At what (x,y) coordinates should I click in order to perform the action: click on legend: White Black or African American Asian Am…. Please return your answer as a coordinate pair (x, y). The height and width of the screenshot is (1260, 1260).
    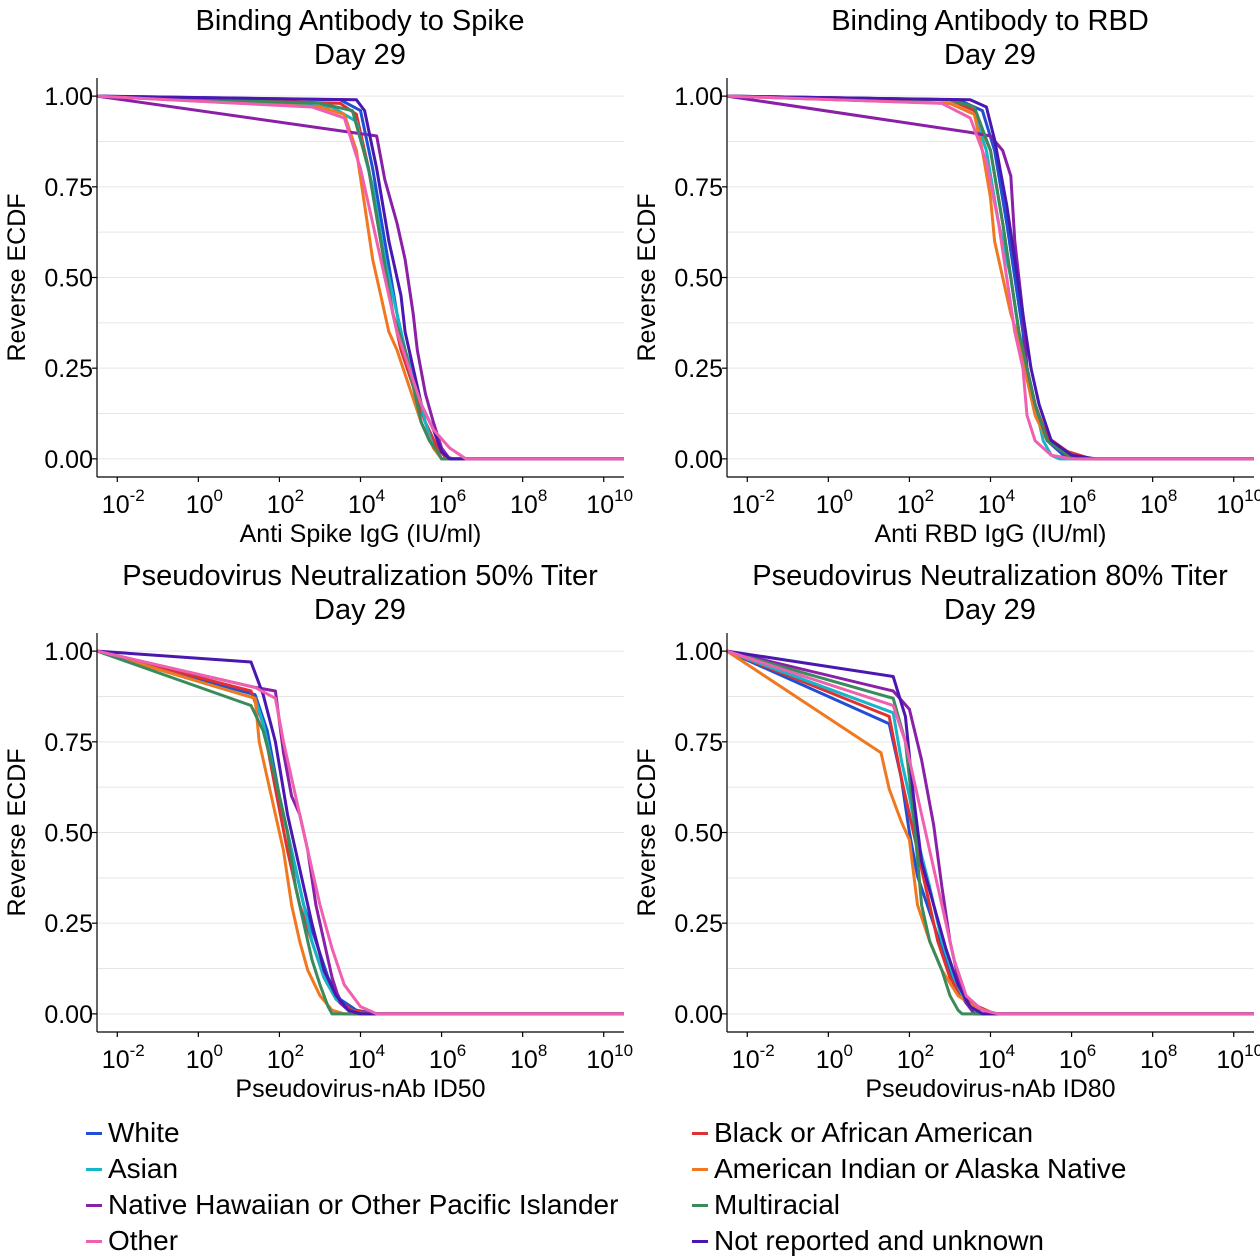
    Looking at the image, I should click on (630, 1186).